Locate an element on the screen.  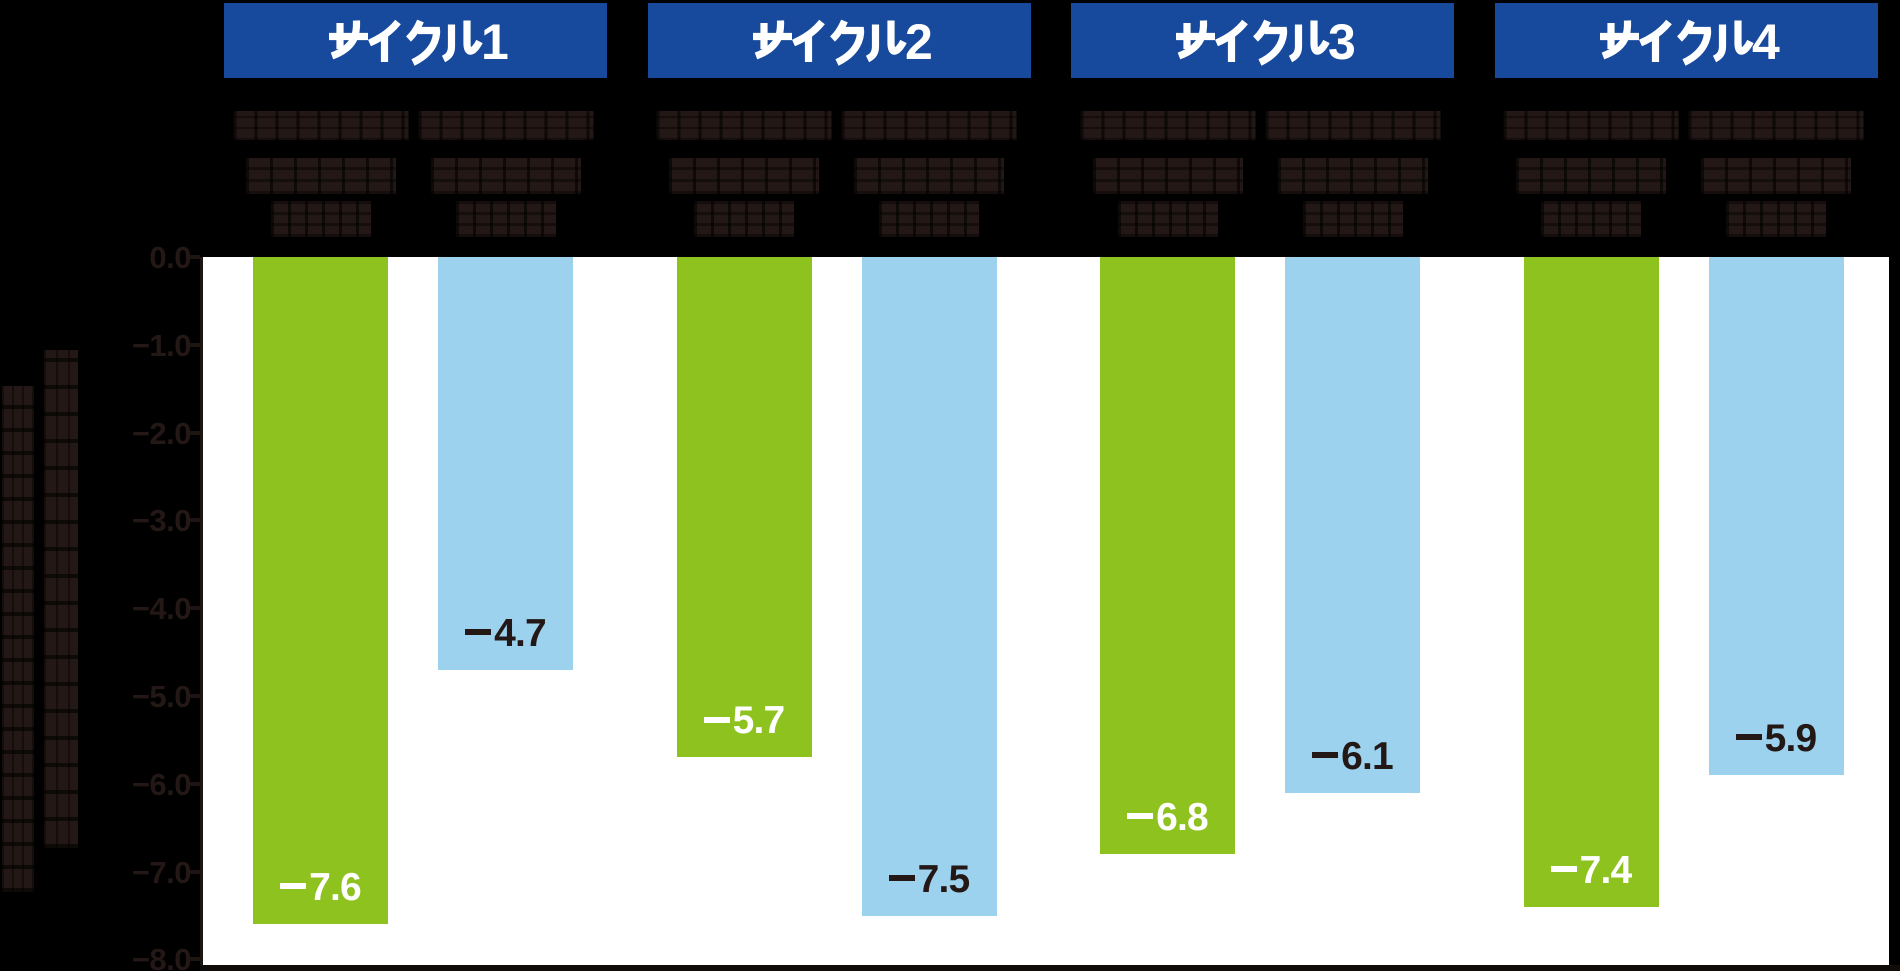
svg-text: 2 is located at coordinates (919, 42).